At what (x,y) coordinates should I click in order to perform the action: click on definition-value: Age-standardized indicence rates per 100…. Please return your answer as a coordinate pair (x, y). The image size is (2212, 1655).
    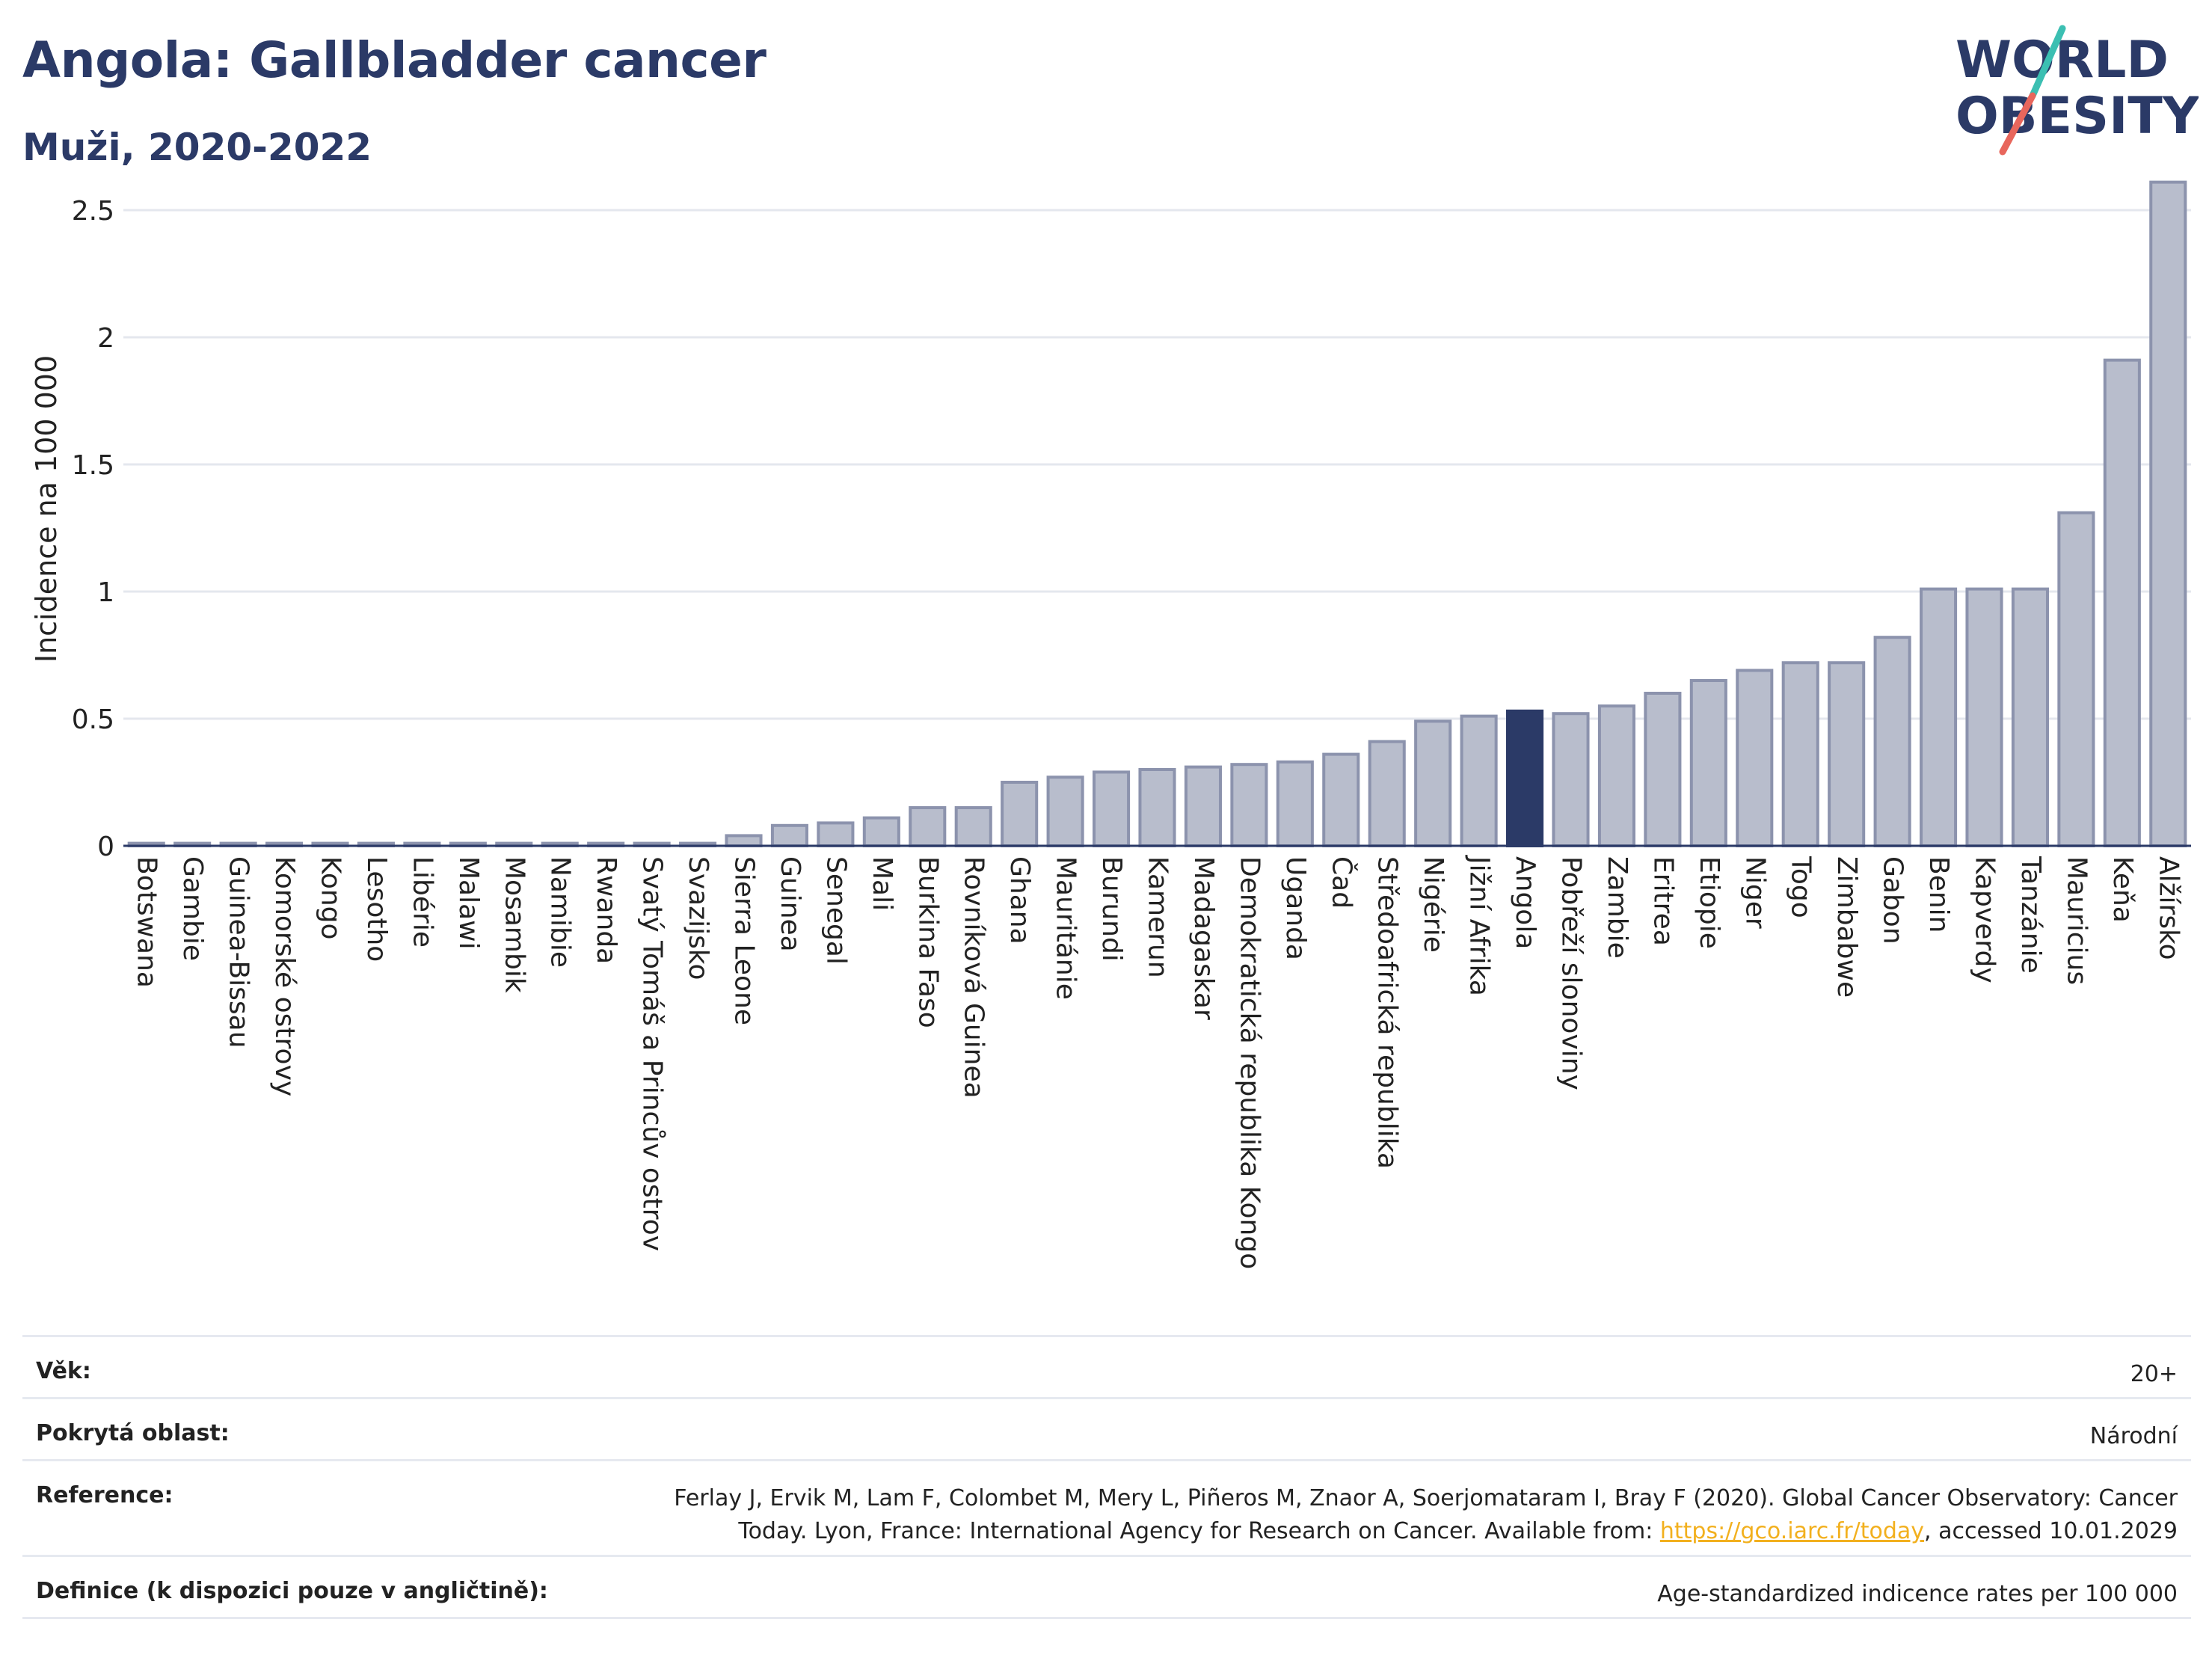
    Looking at the image, I should click on (1382, 1587).